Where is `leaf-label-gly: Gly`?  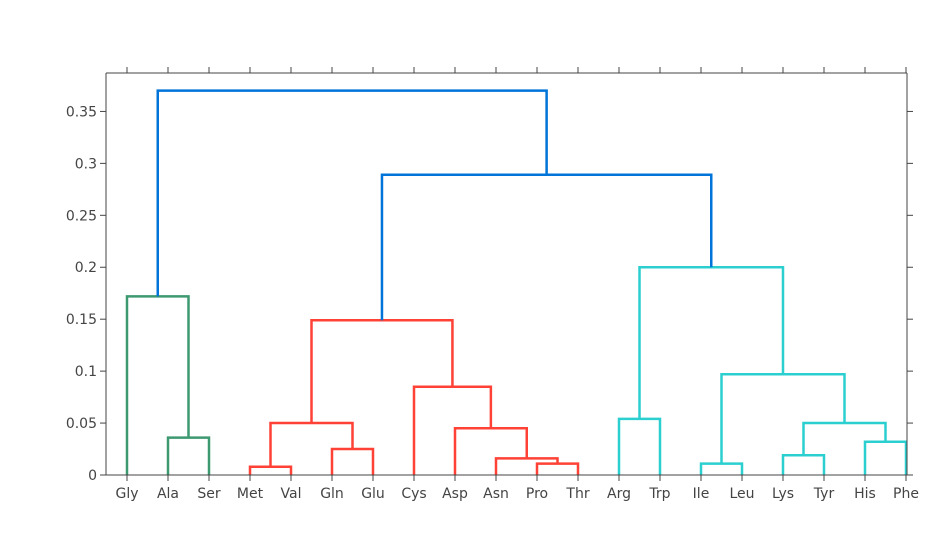 leaf-label-gly: Gly is located at coordinates (126, 494).